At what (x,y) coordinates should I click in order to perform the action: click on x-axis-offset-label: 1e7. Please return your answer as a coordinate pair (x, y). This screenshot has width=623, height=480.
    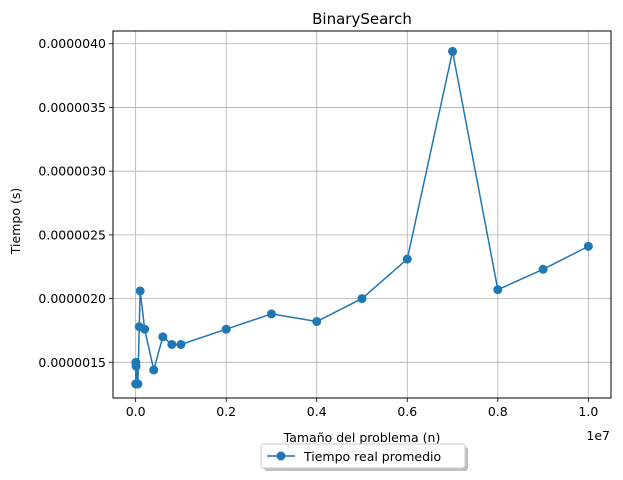
    Looking at the image, I should click on (598, 435).